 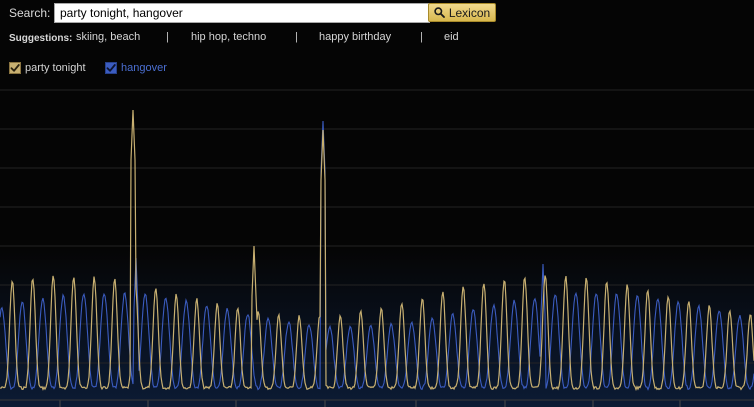 I want to click on suggestion-hip-hop-techno: hip hop, techno, so click(x=229, y=37).